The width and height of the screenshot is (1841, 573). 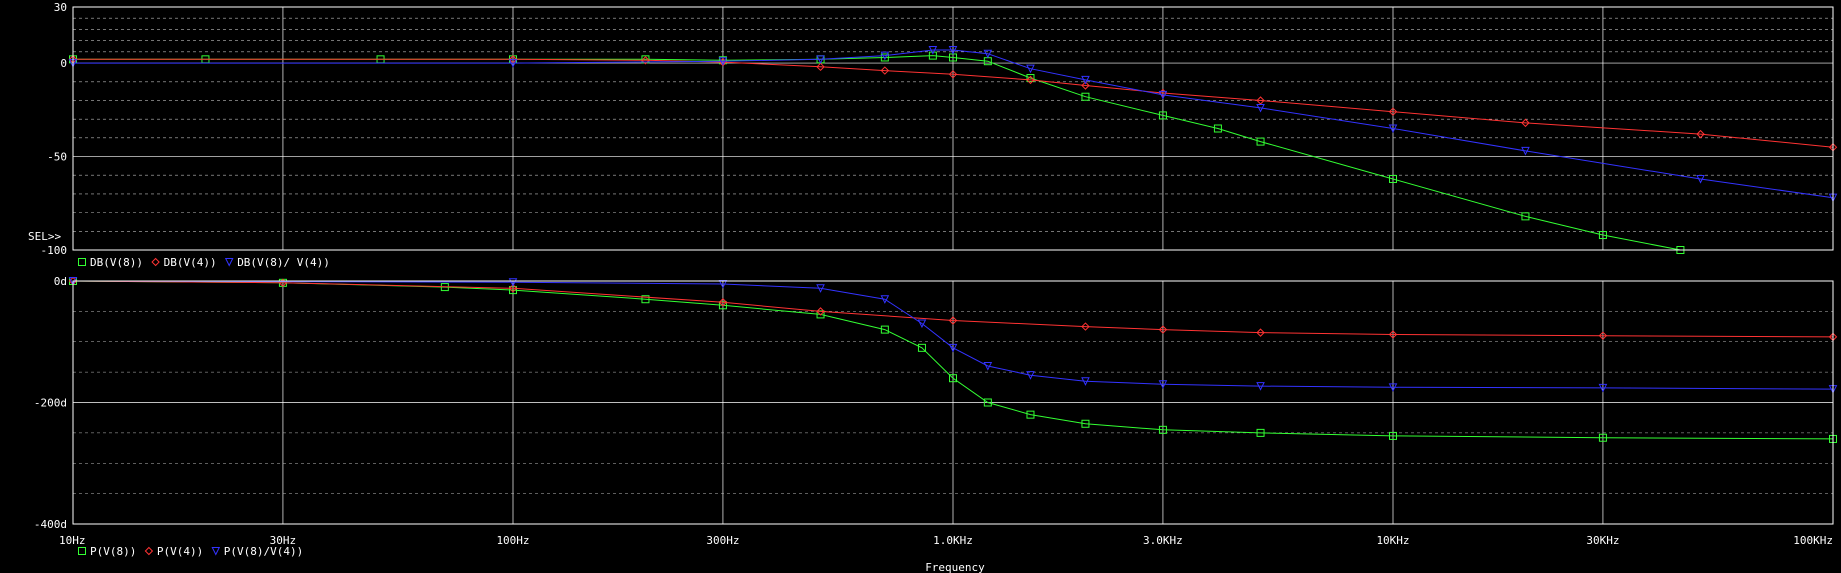 I want to click on y-tick-label: 30, so click(x=60, y=7).